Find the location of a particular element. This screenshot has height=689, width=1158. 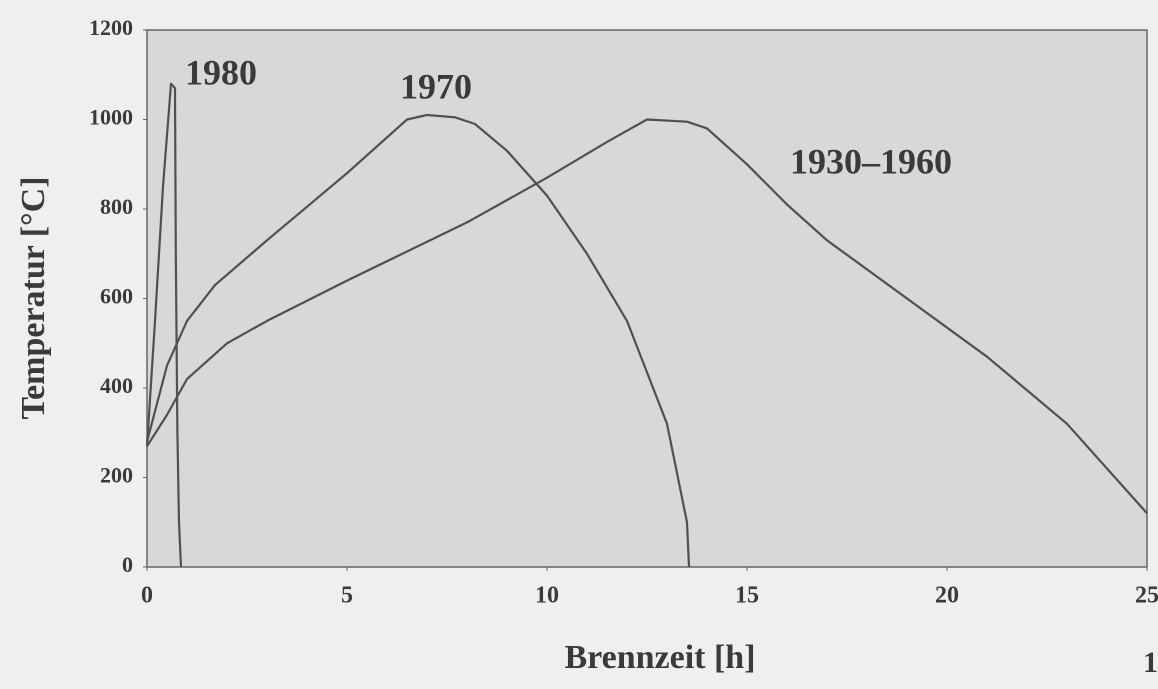

y-tick-label: 1000 is located at coordinates (111, 117).